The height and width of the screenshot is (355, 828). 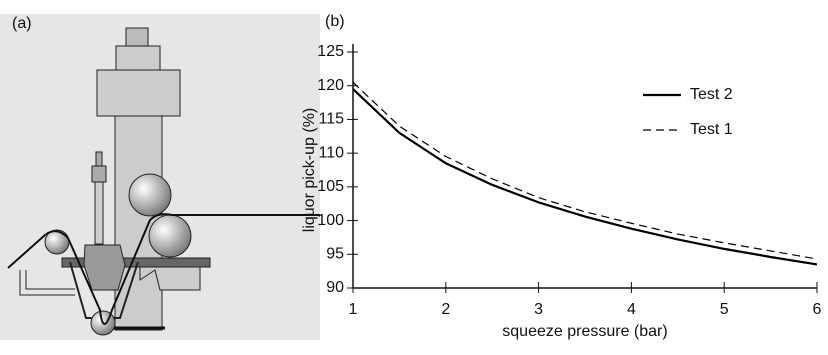 What do you see at coordinates (335, 254) in the screenshot?
I see `y-tick-label: 95` at bounding box center [335, 254].